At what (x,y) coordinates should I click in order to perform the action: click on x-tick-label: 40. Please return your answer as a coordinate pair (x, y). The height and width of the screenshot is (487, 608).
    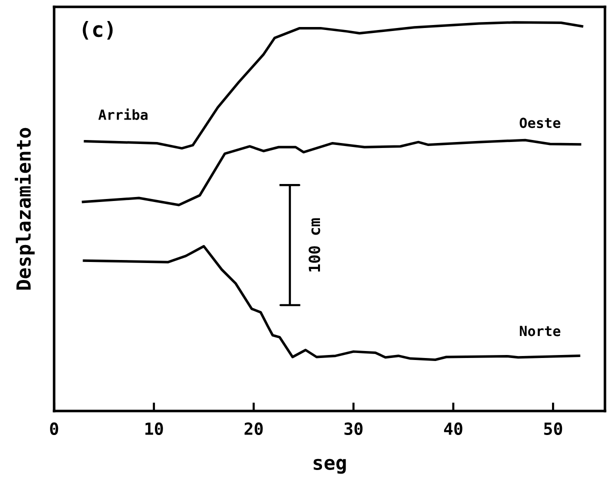
    Looking at the image, I should click on (453, 429).